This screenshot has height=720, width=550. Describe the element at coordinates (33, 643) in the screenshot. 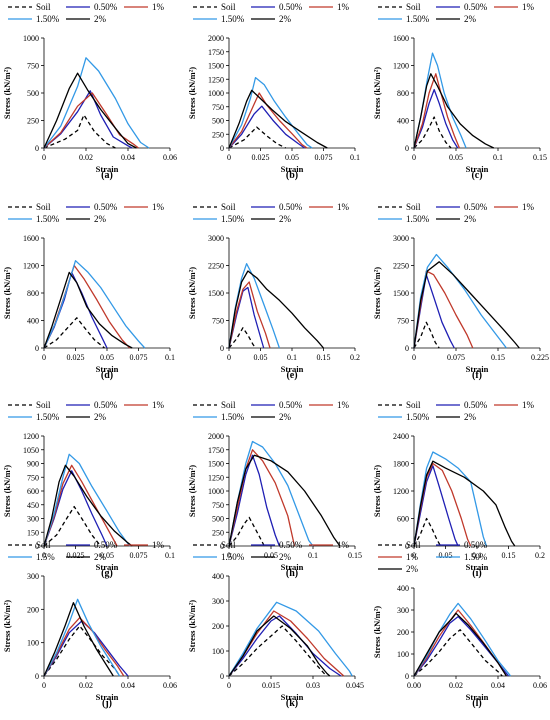

I see `y-tick-label: 100` at that location.